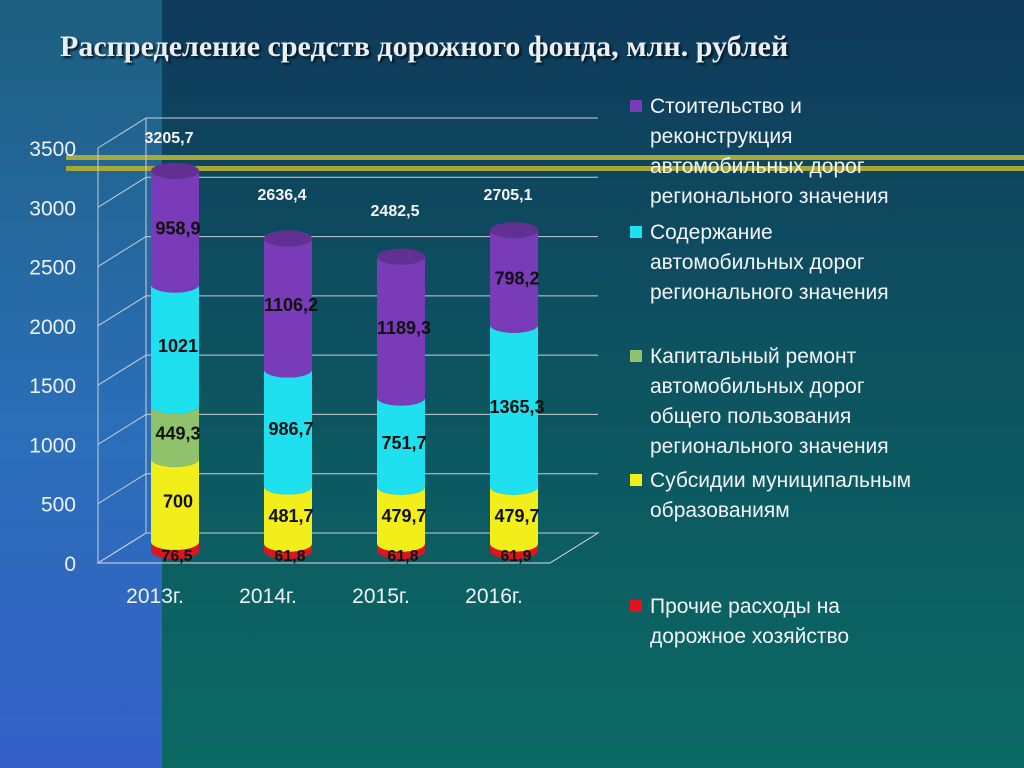  What do you see at coordinates (178, 346) in the screenshot?
I see `data-label: 1021` at bounding box center [178, 346].